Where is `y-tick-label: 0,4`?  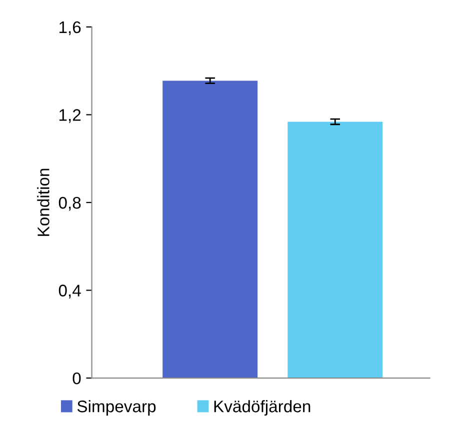
y-tick-label: 0,4 is located at coordinates (69, 291).